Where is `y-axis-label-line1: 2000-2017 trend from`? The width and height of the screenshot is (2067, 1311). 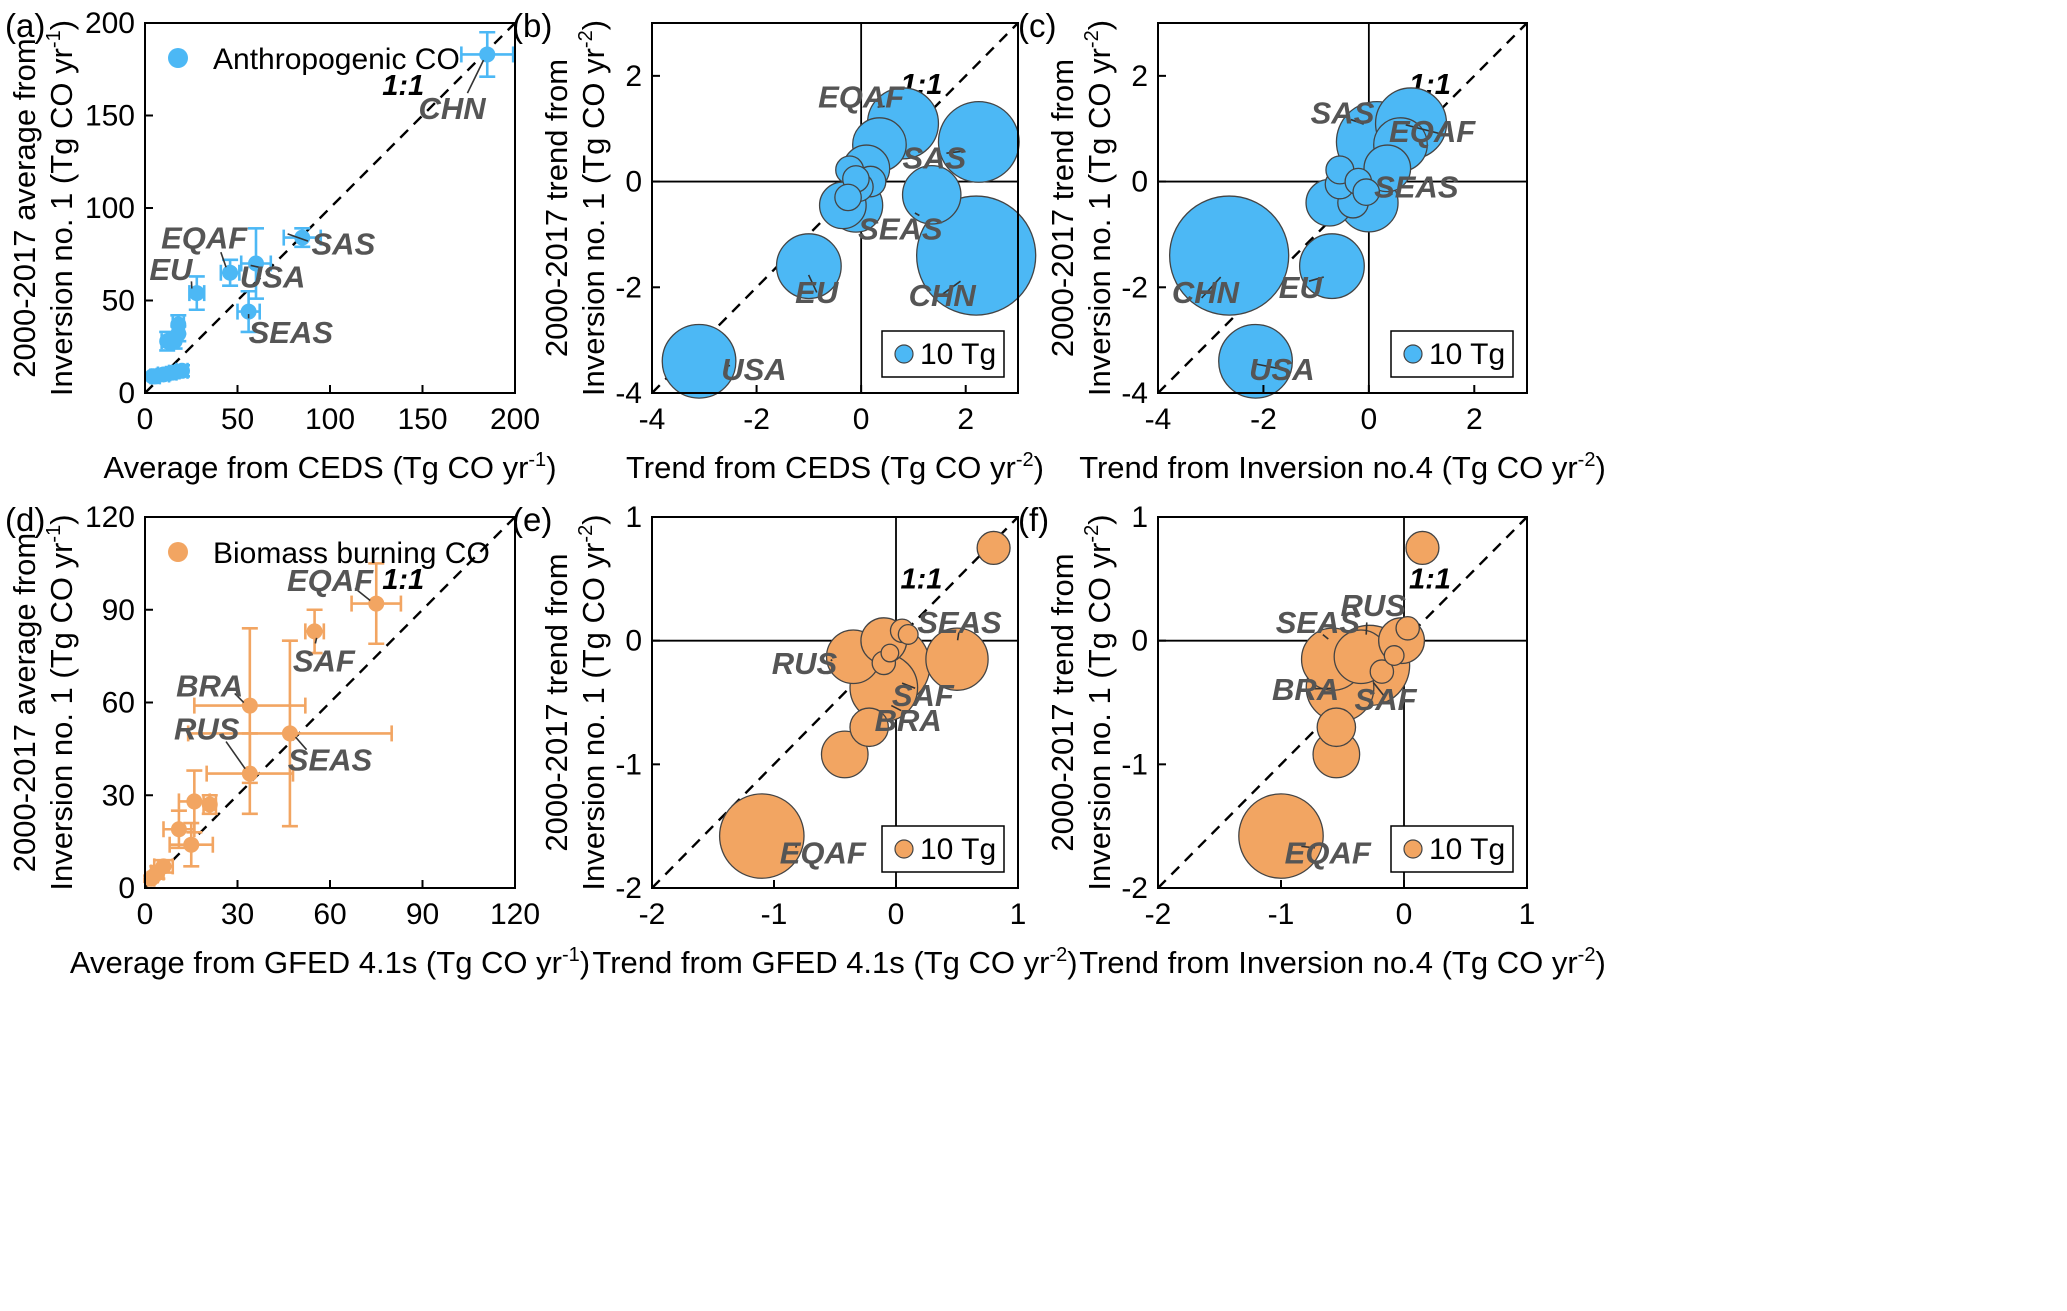
y-axis-label-line1: 2000-2017 trend from is located at coordinates (556, 208).